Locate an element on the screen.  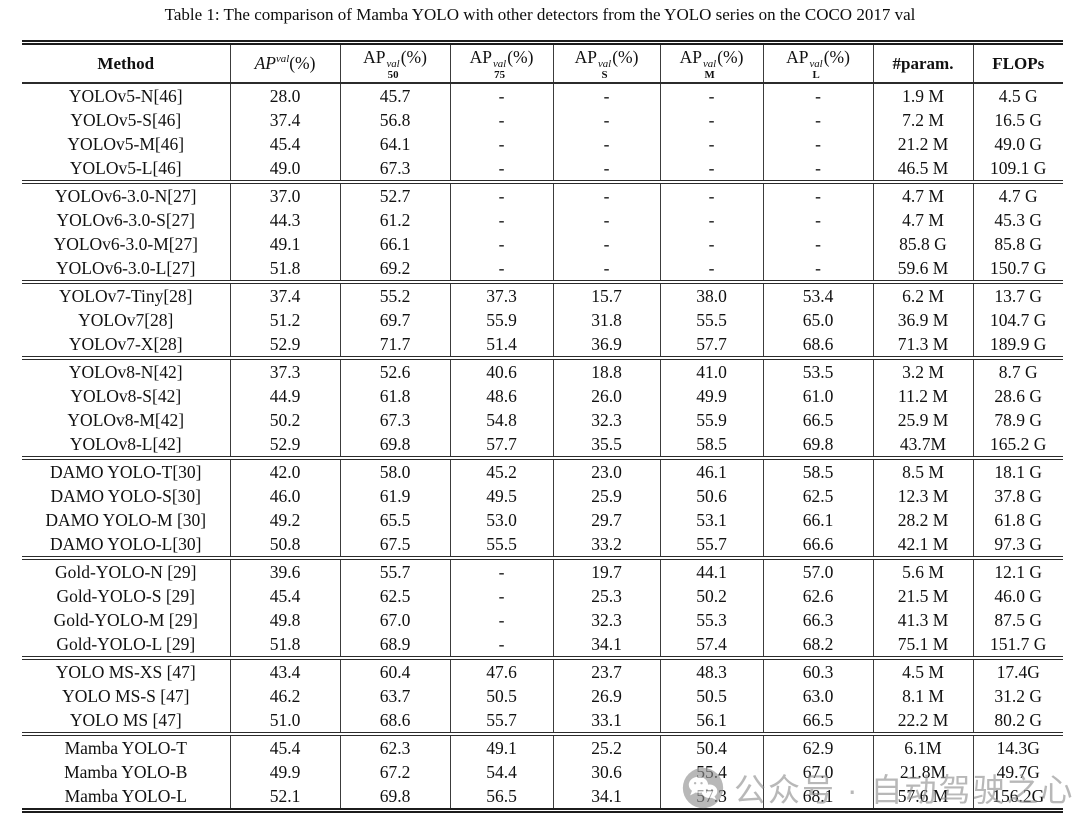
value-cell: 57.7 is located at coordinates (501, 445).